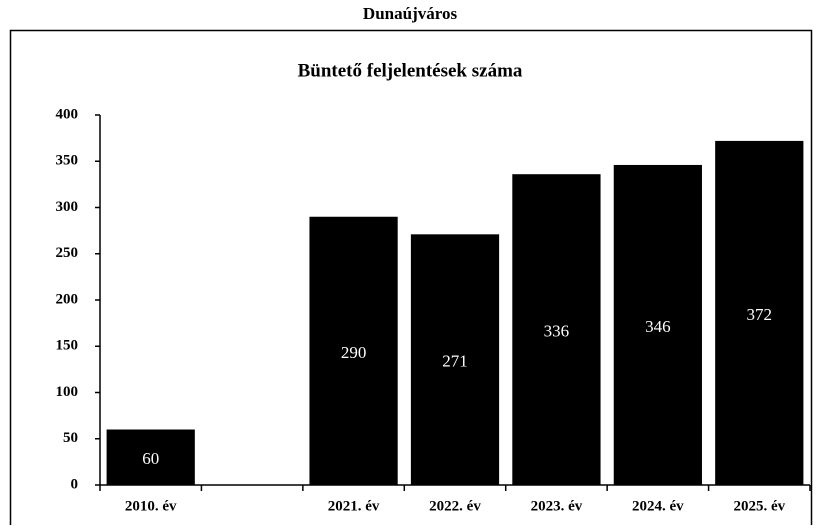 This screenshot has height=530, width=817. What do you see at coordinates (67, 207) in the screenshot?
I see `y-tick-label: 300` at bounding box center [67, 207].